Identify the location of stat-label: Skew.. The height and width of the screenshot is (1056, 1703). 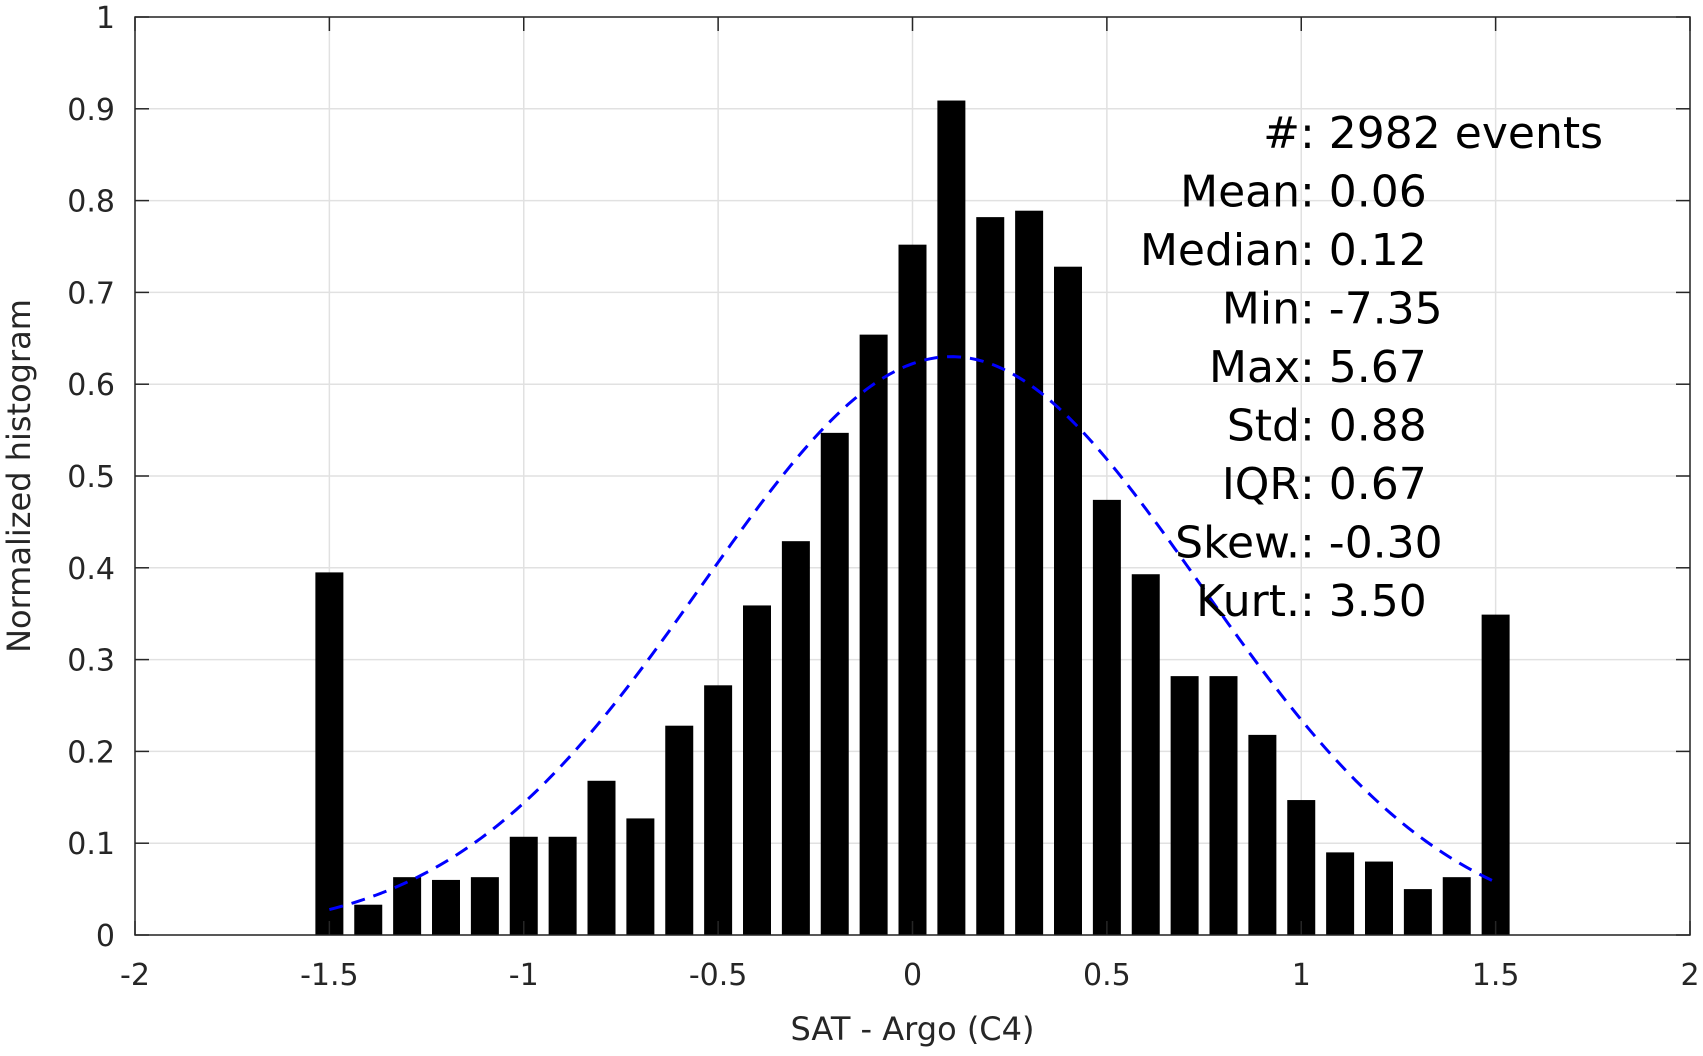
(1237, 543).